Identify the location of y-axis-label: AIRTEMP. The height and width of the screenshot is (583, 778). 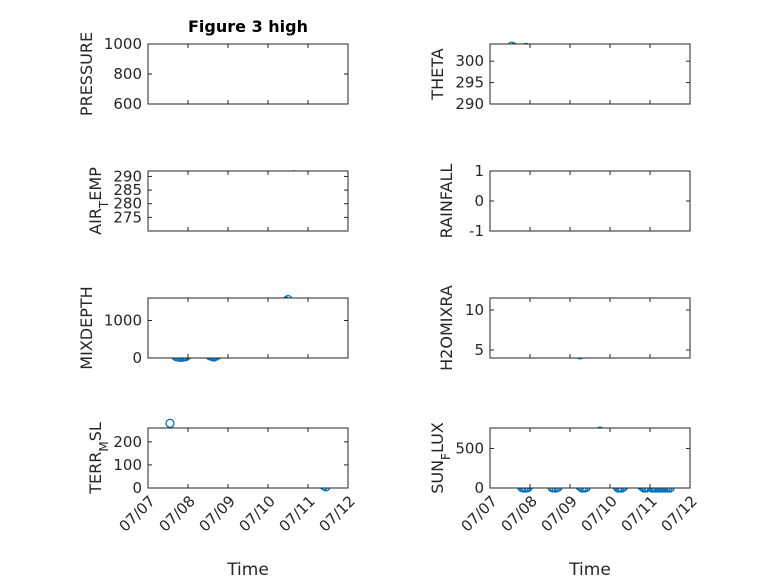
(98, 201).